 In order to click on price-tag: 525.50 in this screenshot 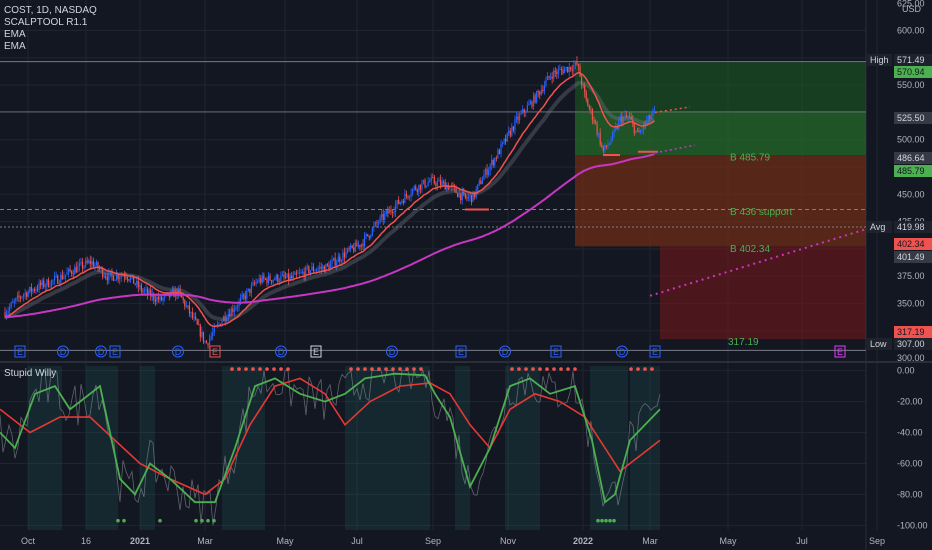, I will do `click(913, 118)`.